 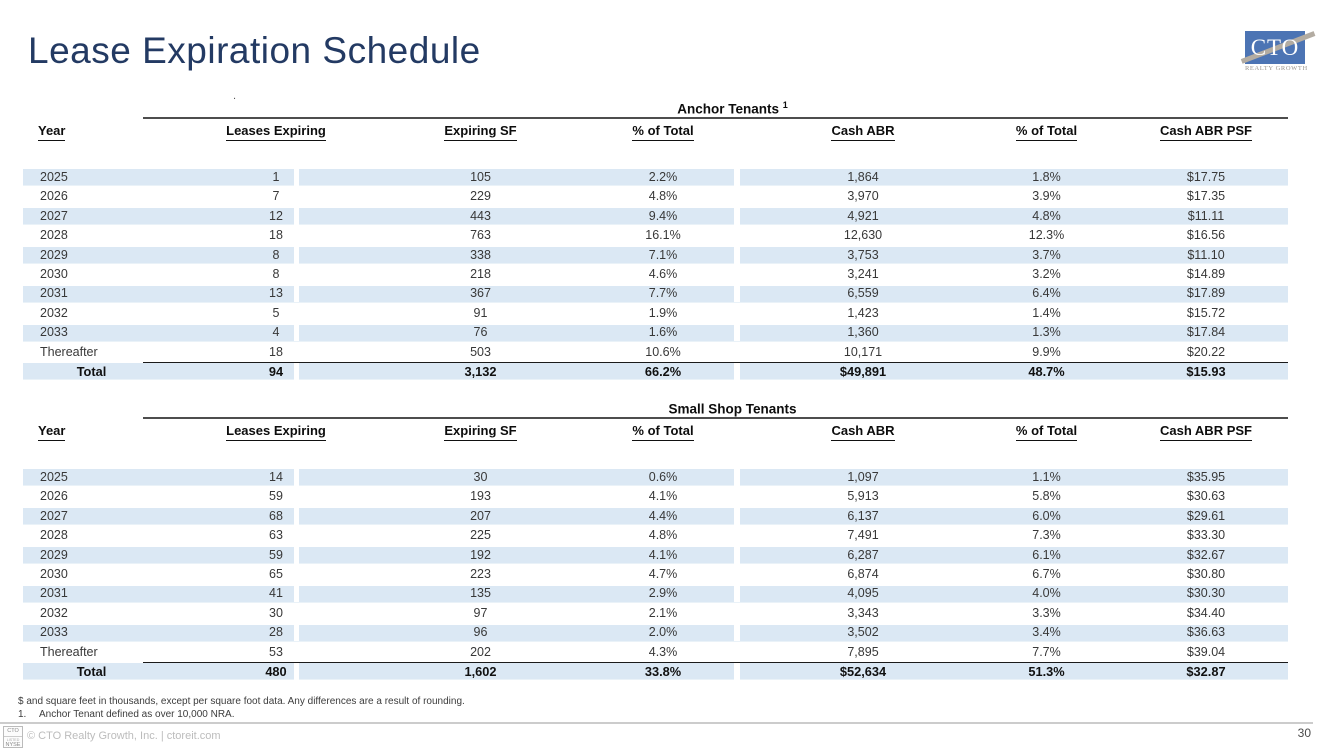 What do you see at coordinates (13, 745) in the screenshot?
I see `badge-nyse-label: NYSE` at bounding box center [13, 745].